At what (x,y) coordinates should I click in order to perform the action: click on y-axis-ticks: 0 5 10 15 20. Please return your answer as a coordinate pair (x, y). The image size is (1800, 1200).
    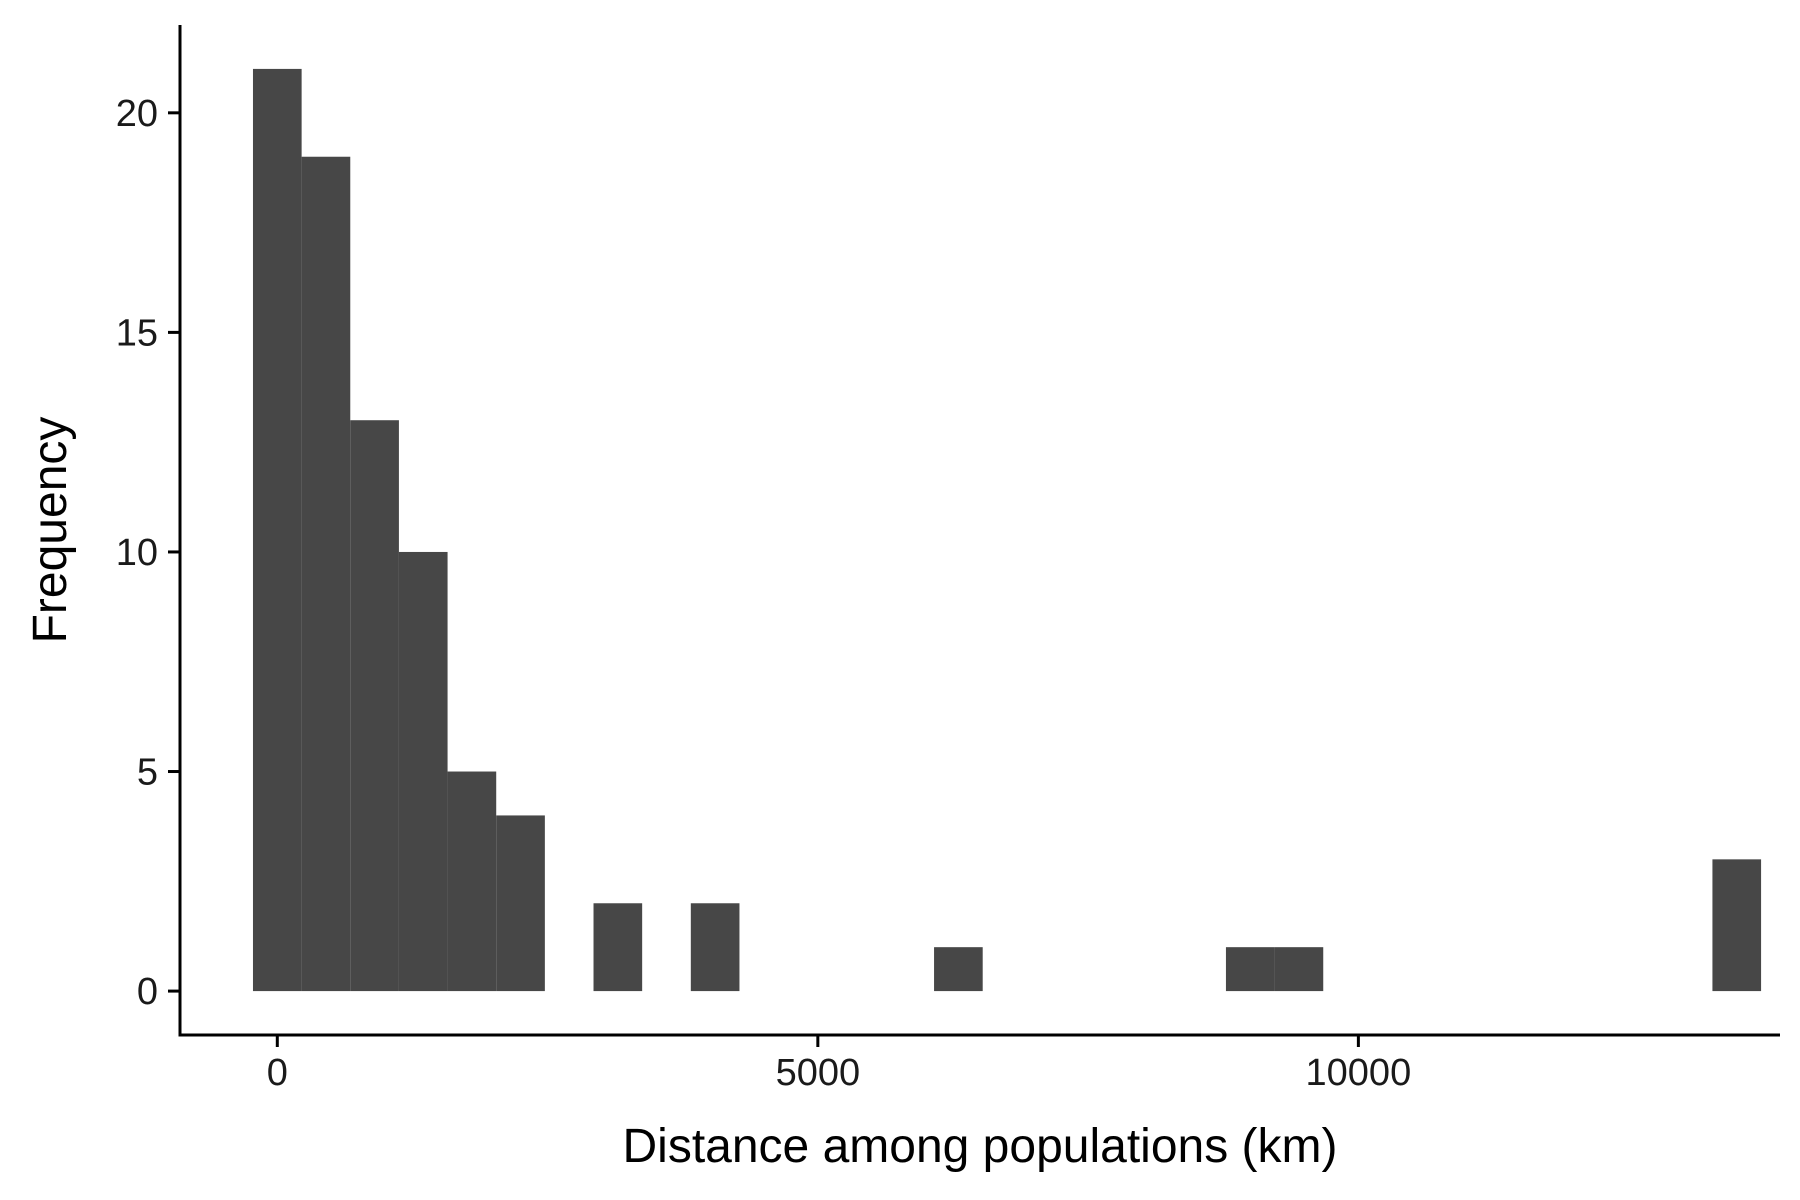
    Looking at the image, I should click on (148, 553).